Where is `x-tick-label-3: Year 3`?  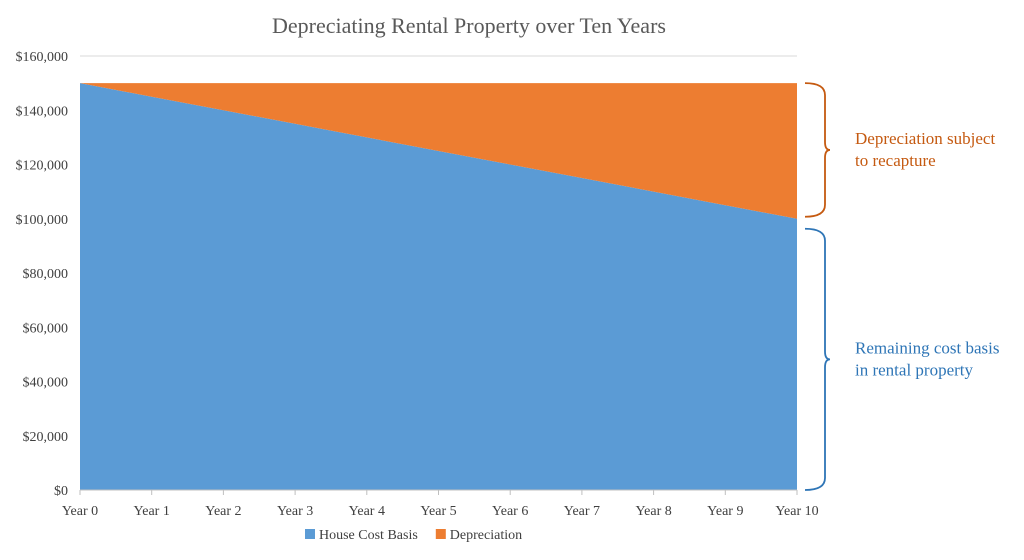 x-tick-label-3: Year 3 is located at coordinates (295, 511).